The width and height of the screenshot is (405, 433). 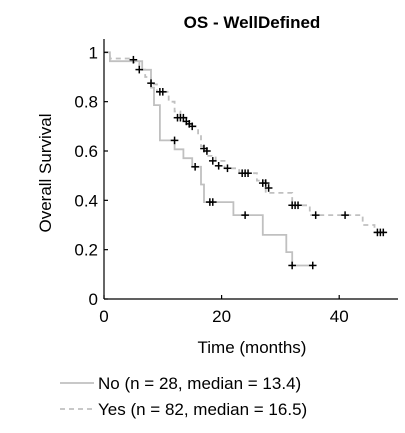 I want to click on y-tick-label: 0.8, so click(x=86, y=102).